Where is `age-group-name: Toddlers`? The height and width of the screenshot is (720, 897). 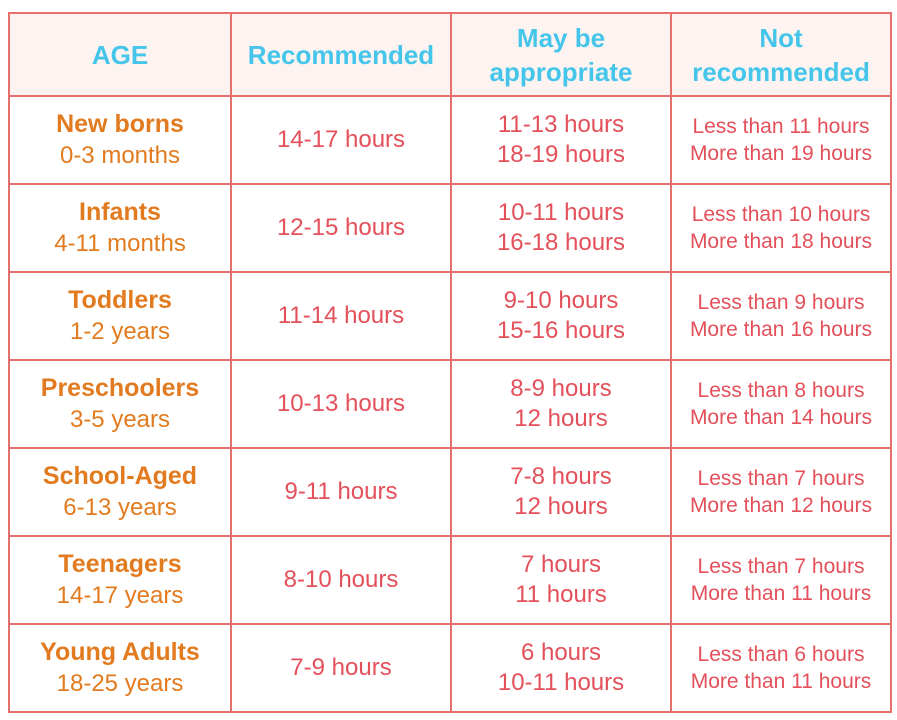 age-group-name: Toddlers is located at coordinates (120, 300).